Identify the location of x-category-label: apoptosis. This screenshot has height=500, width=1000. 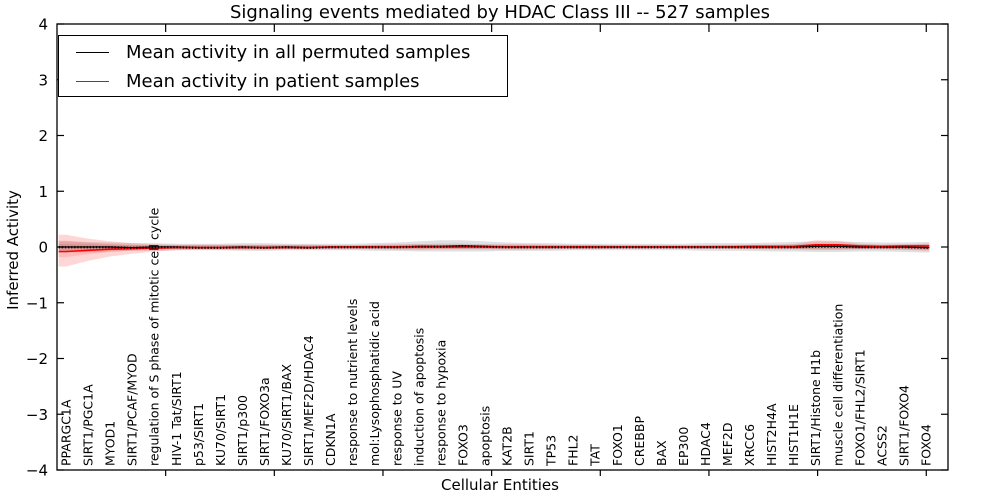
(485, 436).